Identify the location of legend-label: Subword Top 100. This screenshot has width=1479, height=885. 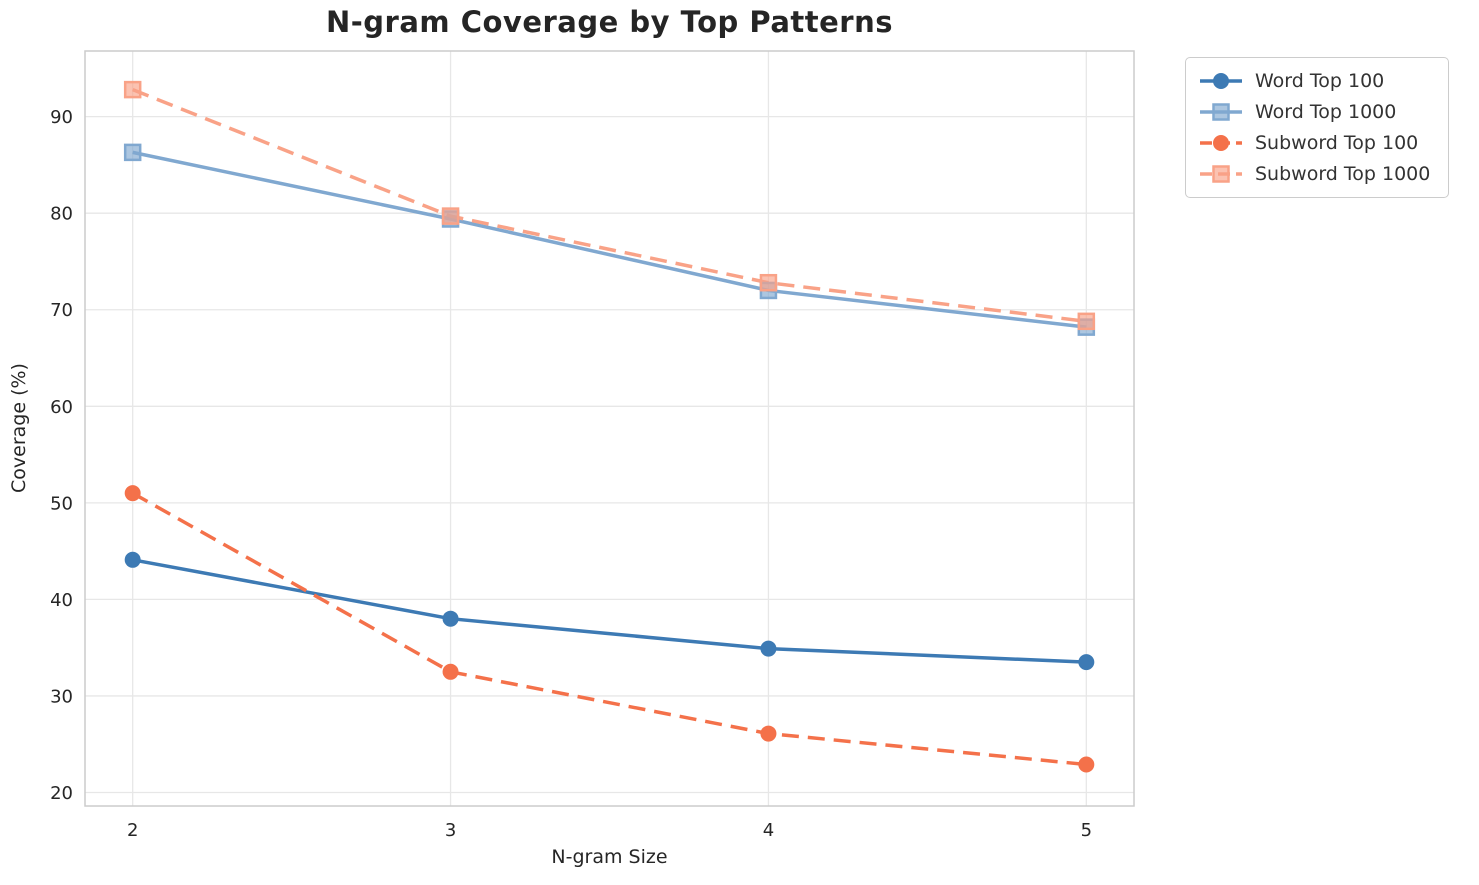
(1337, 143).